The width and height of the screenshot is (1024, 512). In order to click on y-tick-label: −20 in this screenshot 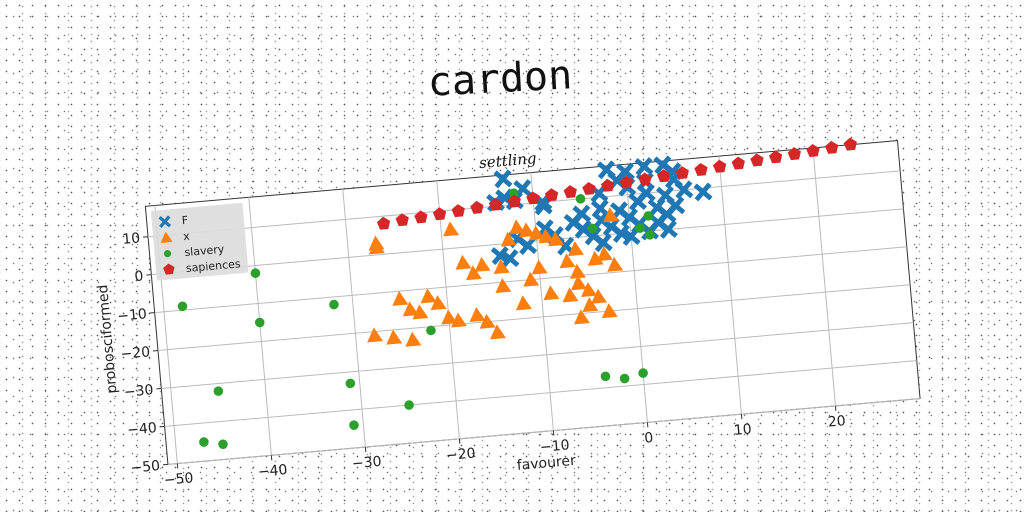, I will do `click(135, 353)`.